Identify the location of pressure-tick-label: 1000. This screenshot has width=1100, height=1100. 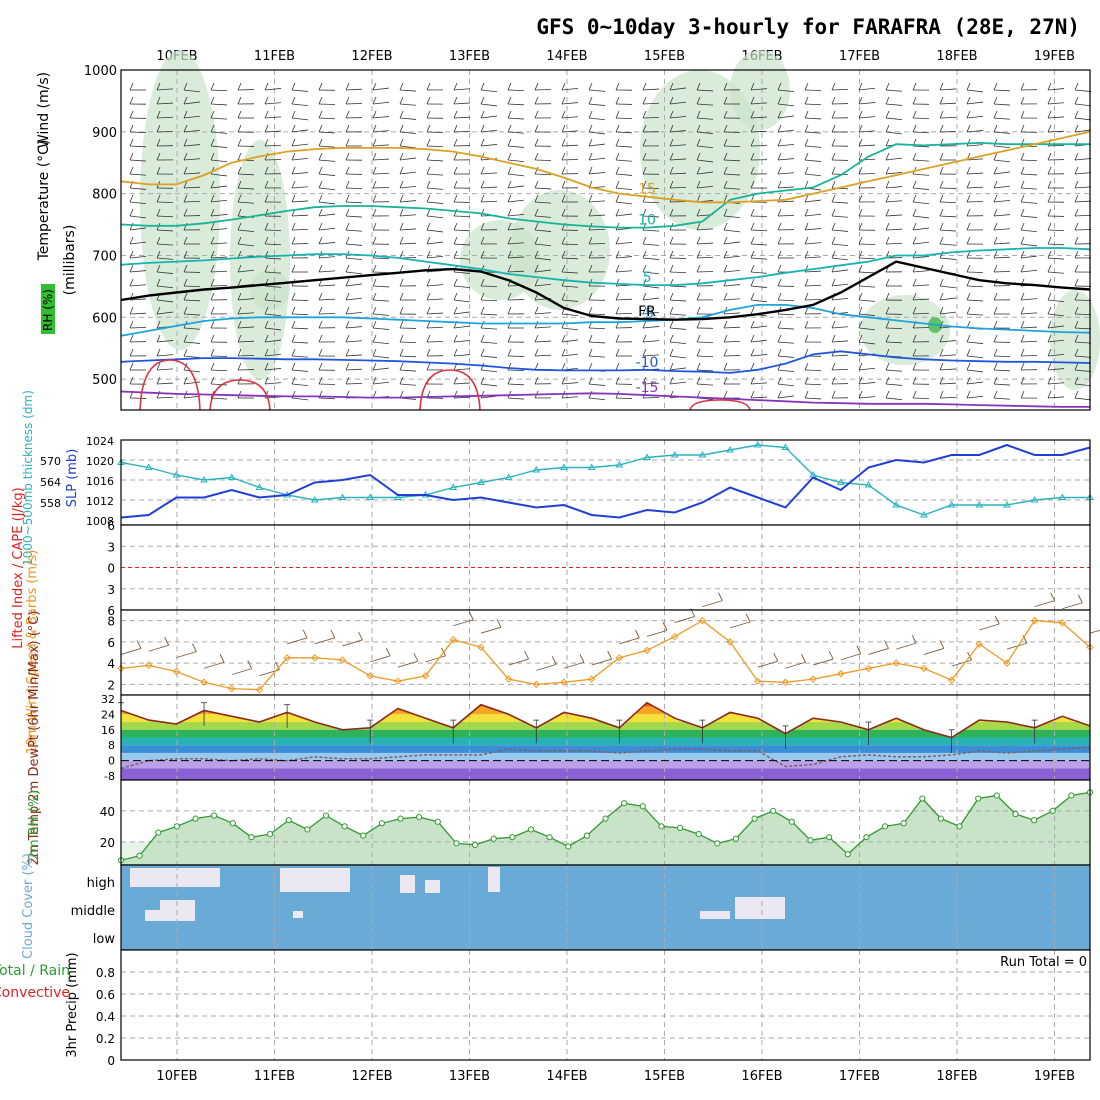
(100, 71).